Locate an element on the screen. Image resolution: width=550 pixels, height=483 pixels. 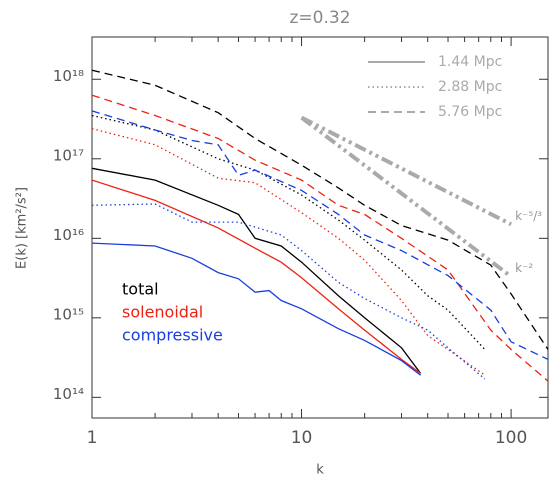
legend-label: 5.76 Mpc is located at coordinates (470, 112).